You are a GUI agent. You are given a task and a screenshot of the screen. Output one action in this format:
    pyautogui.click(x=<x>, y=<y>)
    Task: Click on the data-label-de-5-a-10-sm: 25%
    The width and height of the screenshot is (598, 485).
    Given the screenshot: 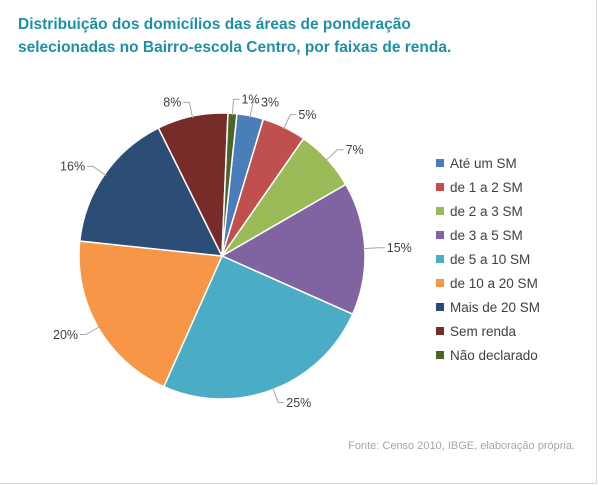 What is the action you would take?
    pyautogui.click(x=298, y=403)
    